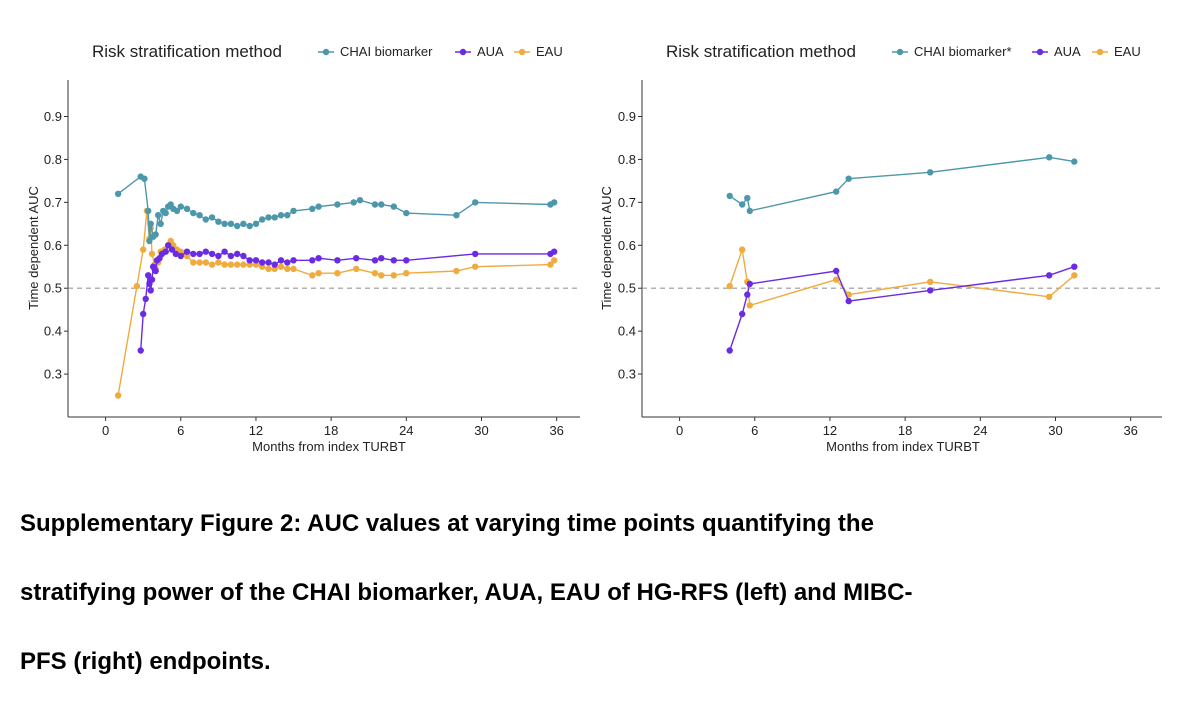 The image size is (1200, 705). What do you see at coordinates (375, 51) in the screenshot?
I see `legend-key-chai: CHAI biomarker` at bounding box center [375, 51].